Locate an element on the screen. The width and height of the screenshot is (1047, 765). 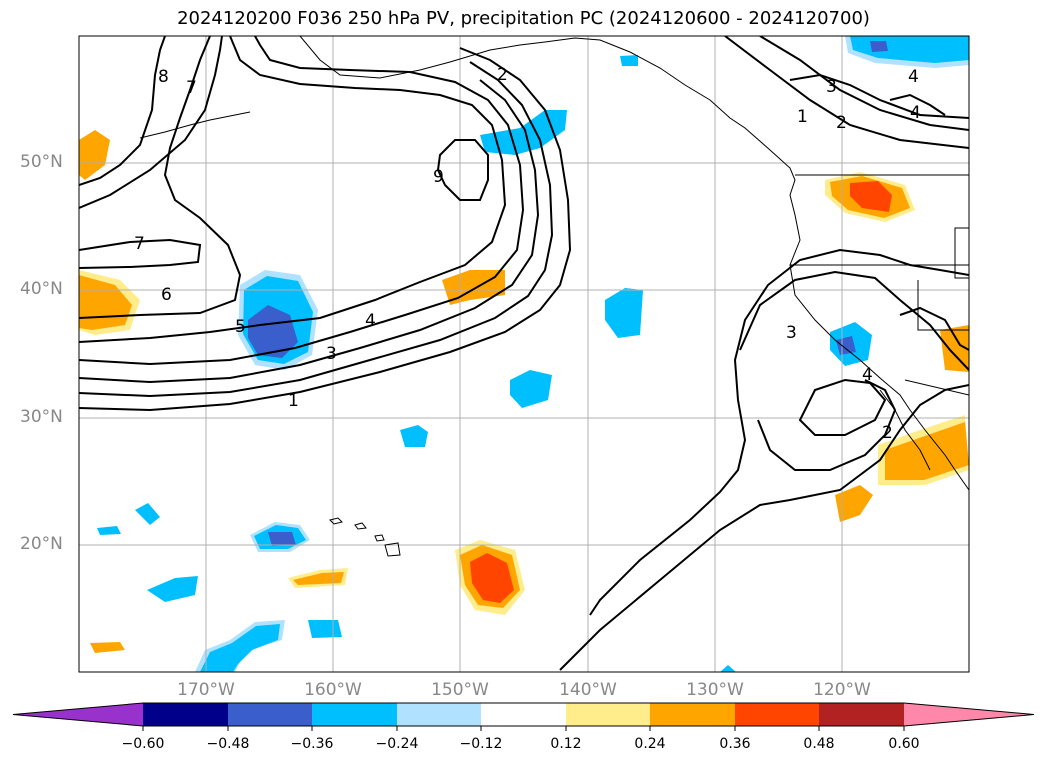
colorbar is located at coordinates (523, 716).